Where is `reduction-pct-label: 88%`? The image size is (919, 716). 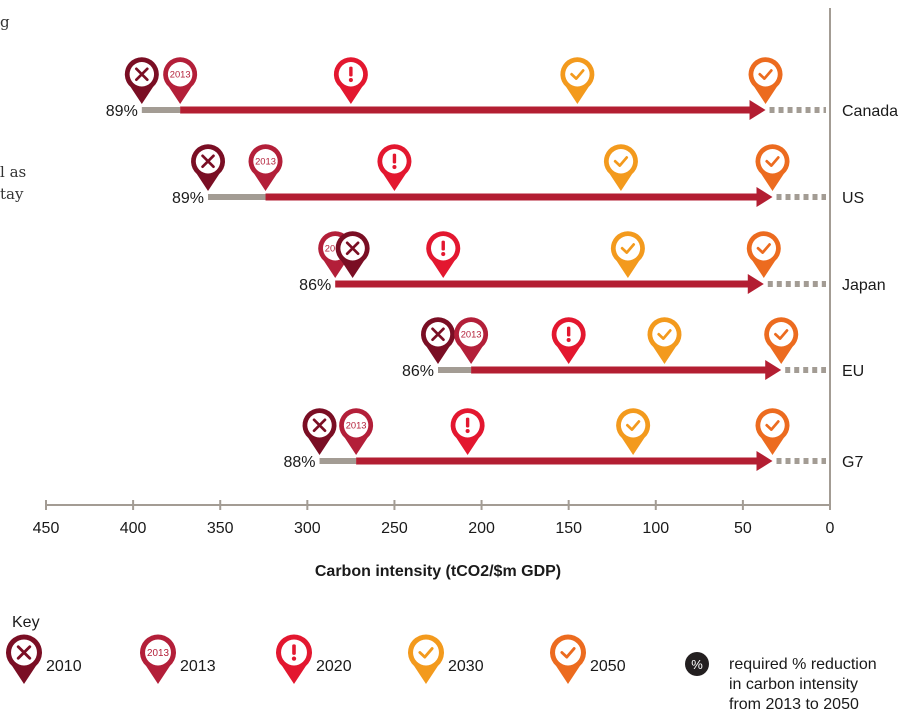
reduction-pct-label: 88% is located at coordinates (299, 462).